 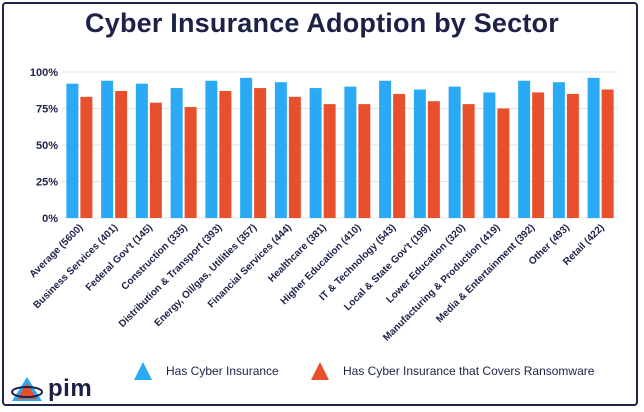 I want to click on y-tick-label: 25%, so click(x=47, y=183).